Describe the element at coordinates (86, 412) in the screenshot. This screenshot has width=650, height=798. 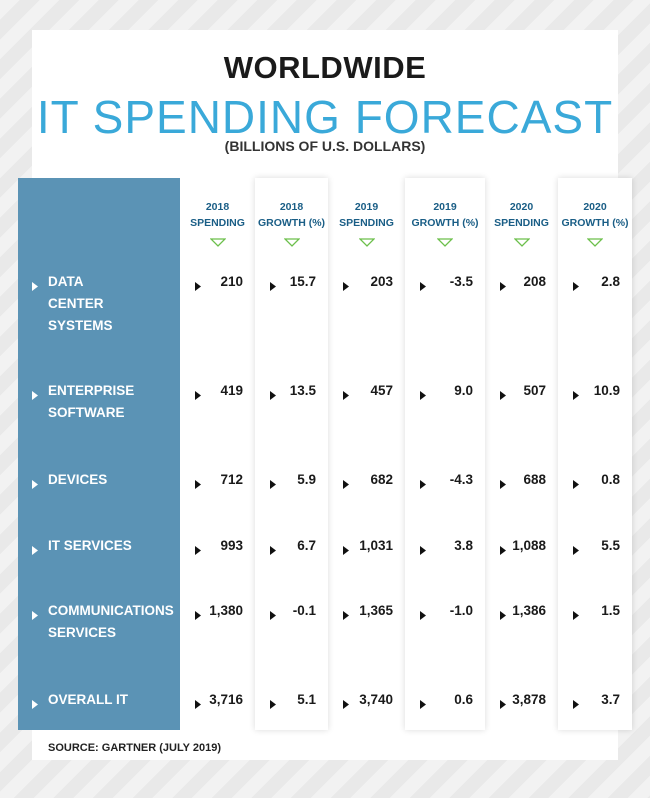
I see `row-label: SOFTWARE` at that location.